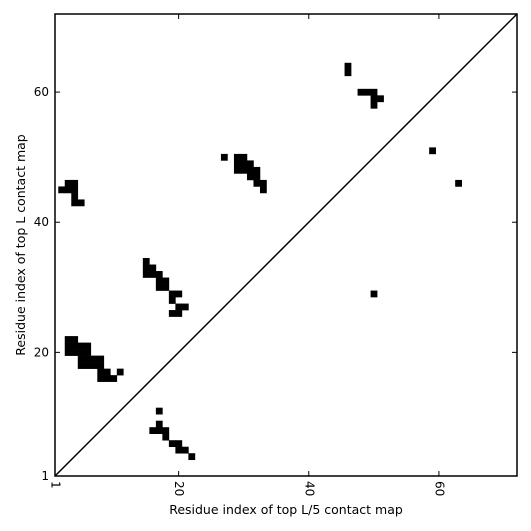  I want to click on y-tick-label: 20, so click(41, 352).